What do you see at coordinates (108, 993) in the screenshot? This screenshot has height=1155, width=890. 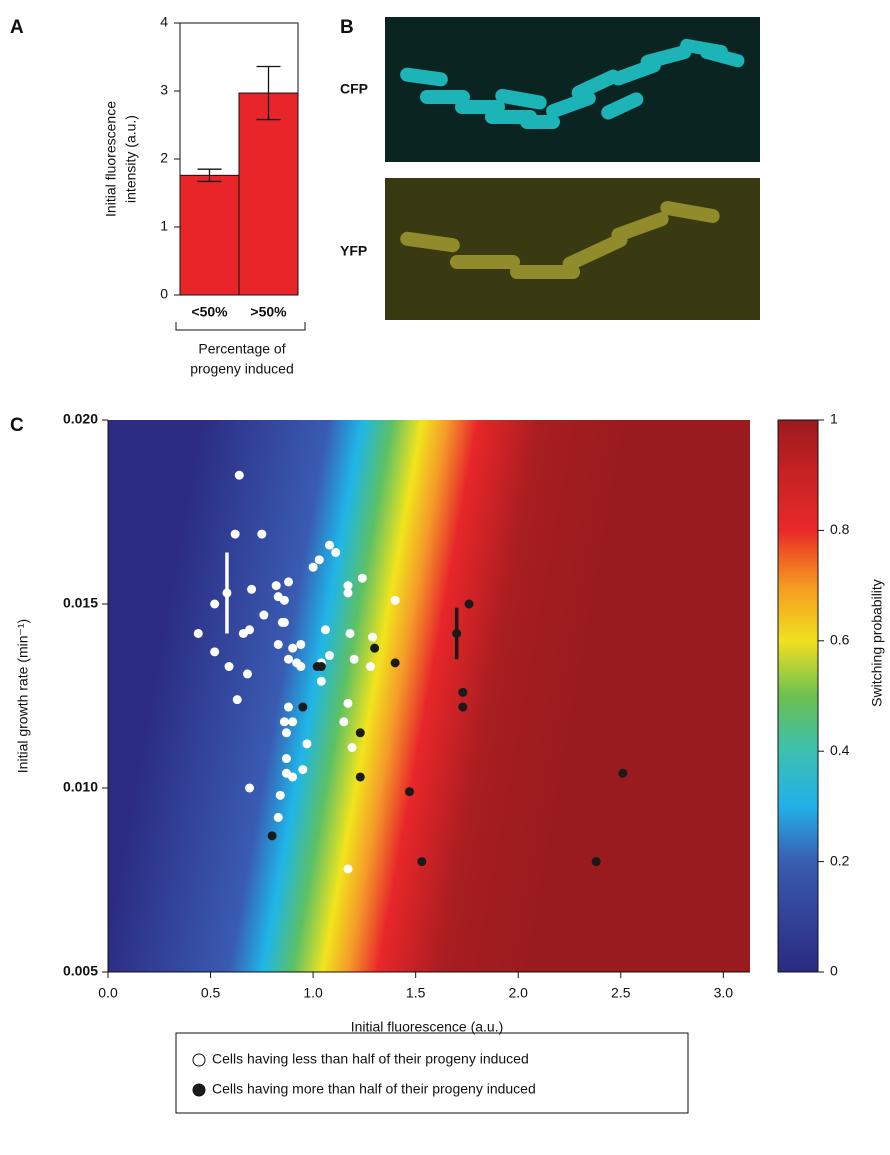 I see `x-tick-label: 0.0` at bounding box center [108, 993].